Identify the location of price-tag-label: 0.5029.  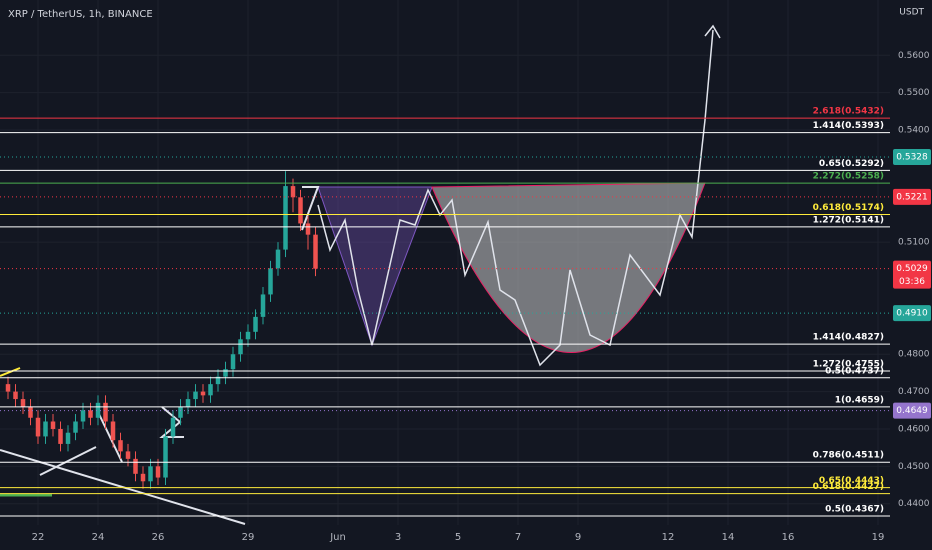
(912, 269).